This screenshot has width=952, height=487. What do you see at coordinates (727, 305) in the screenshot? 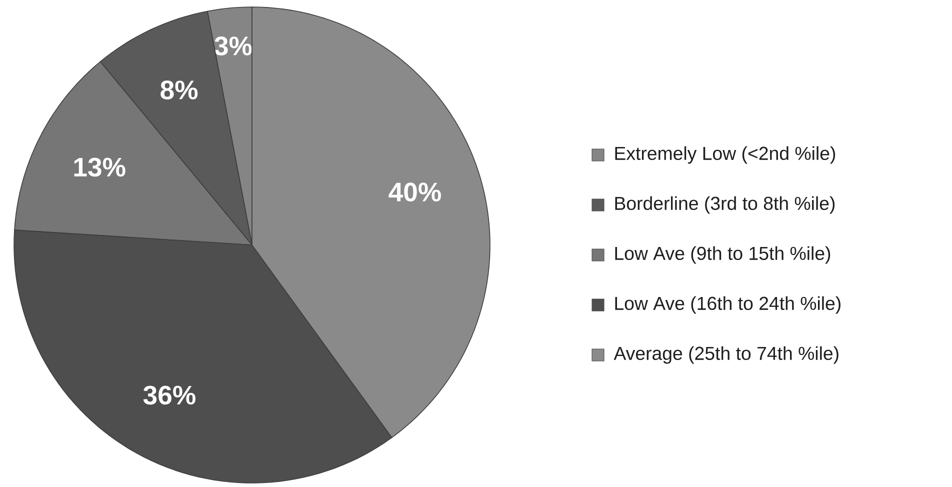
I see `legend-label: Low Ave (16th to 24th %ile)` at bounding box center [727, 305].